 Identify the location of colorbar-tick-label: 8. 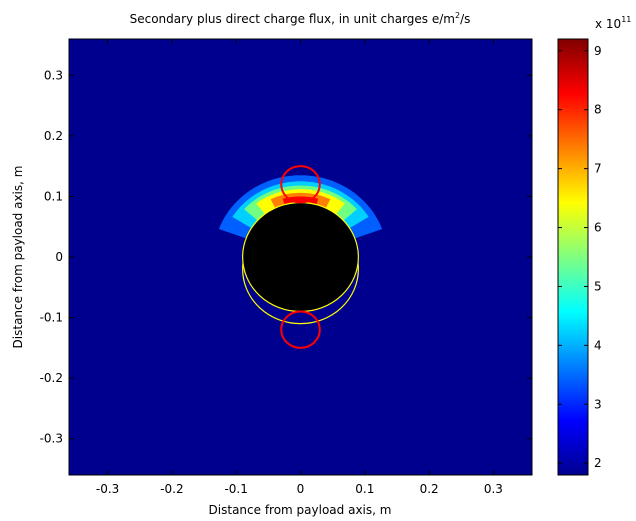
(598, 110).